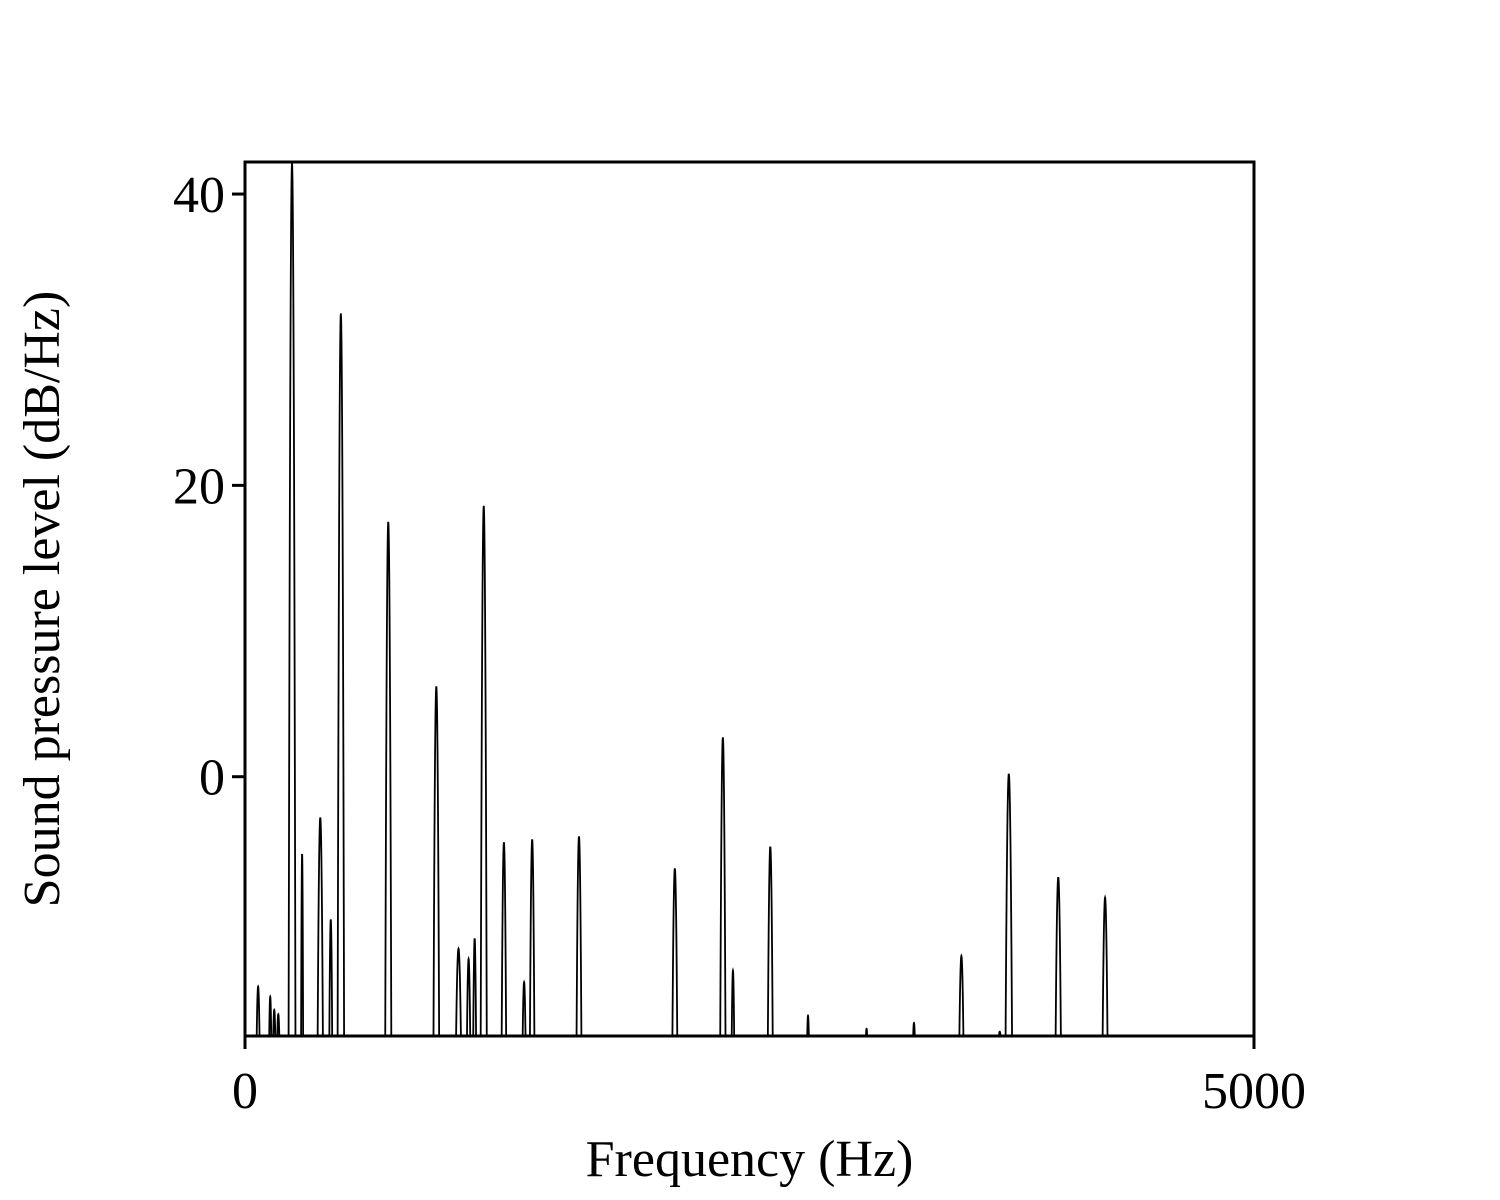 Image resolution: width=1500 pixels, height=1200 pixels. Describe the element at coordinates (199, 486) in the screenshot. I see `y-tick-label: 20` at that location.